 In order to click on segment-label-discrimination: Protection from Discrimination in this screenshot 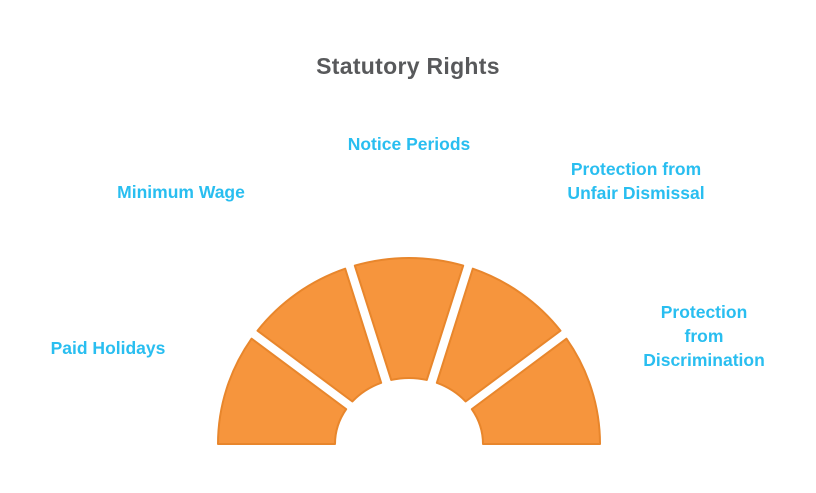, I will do `click(704, 336)`.